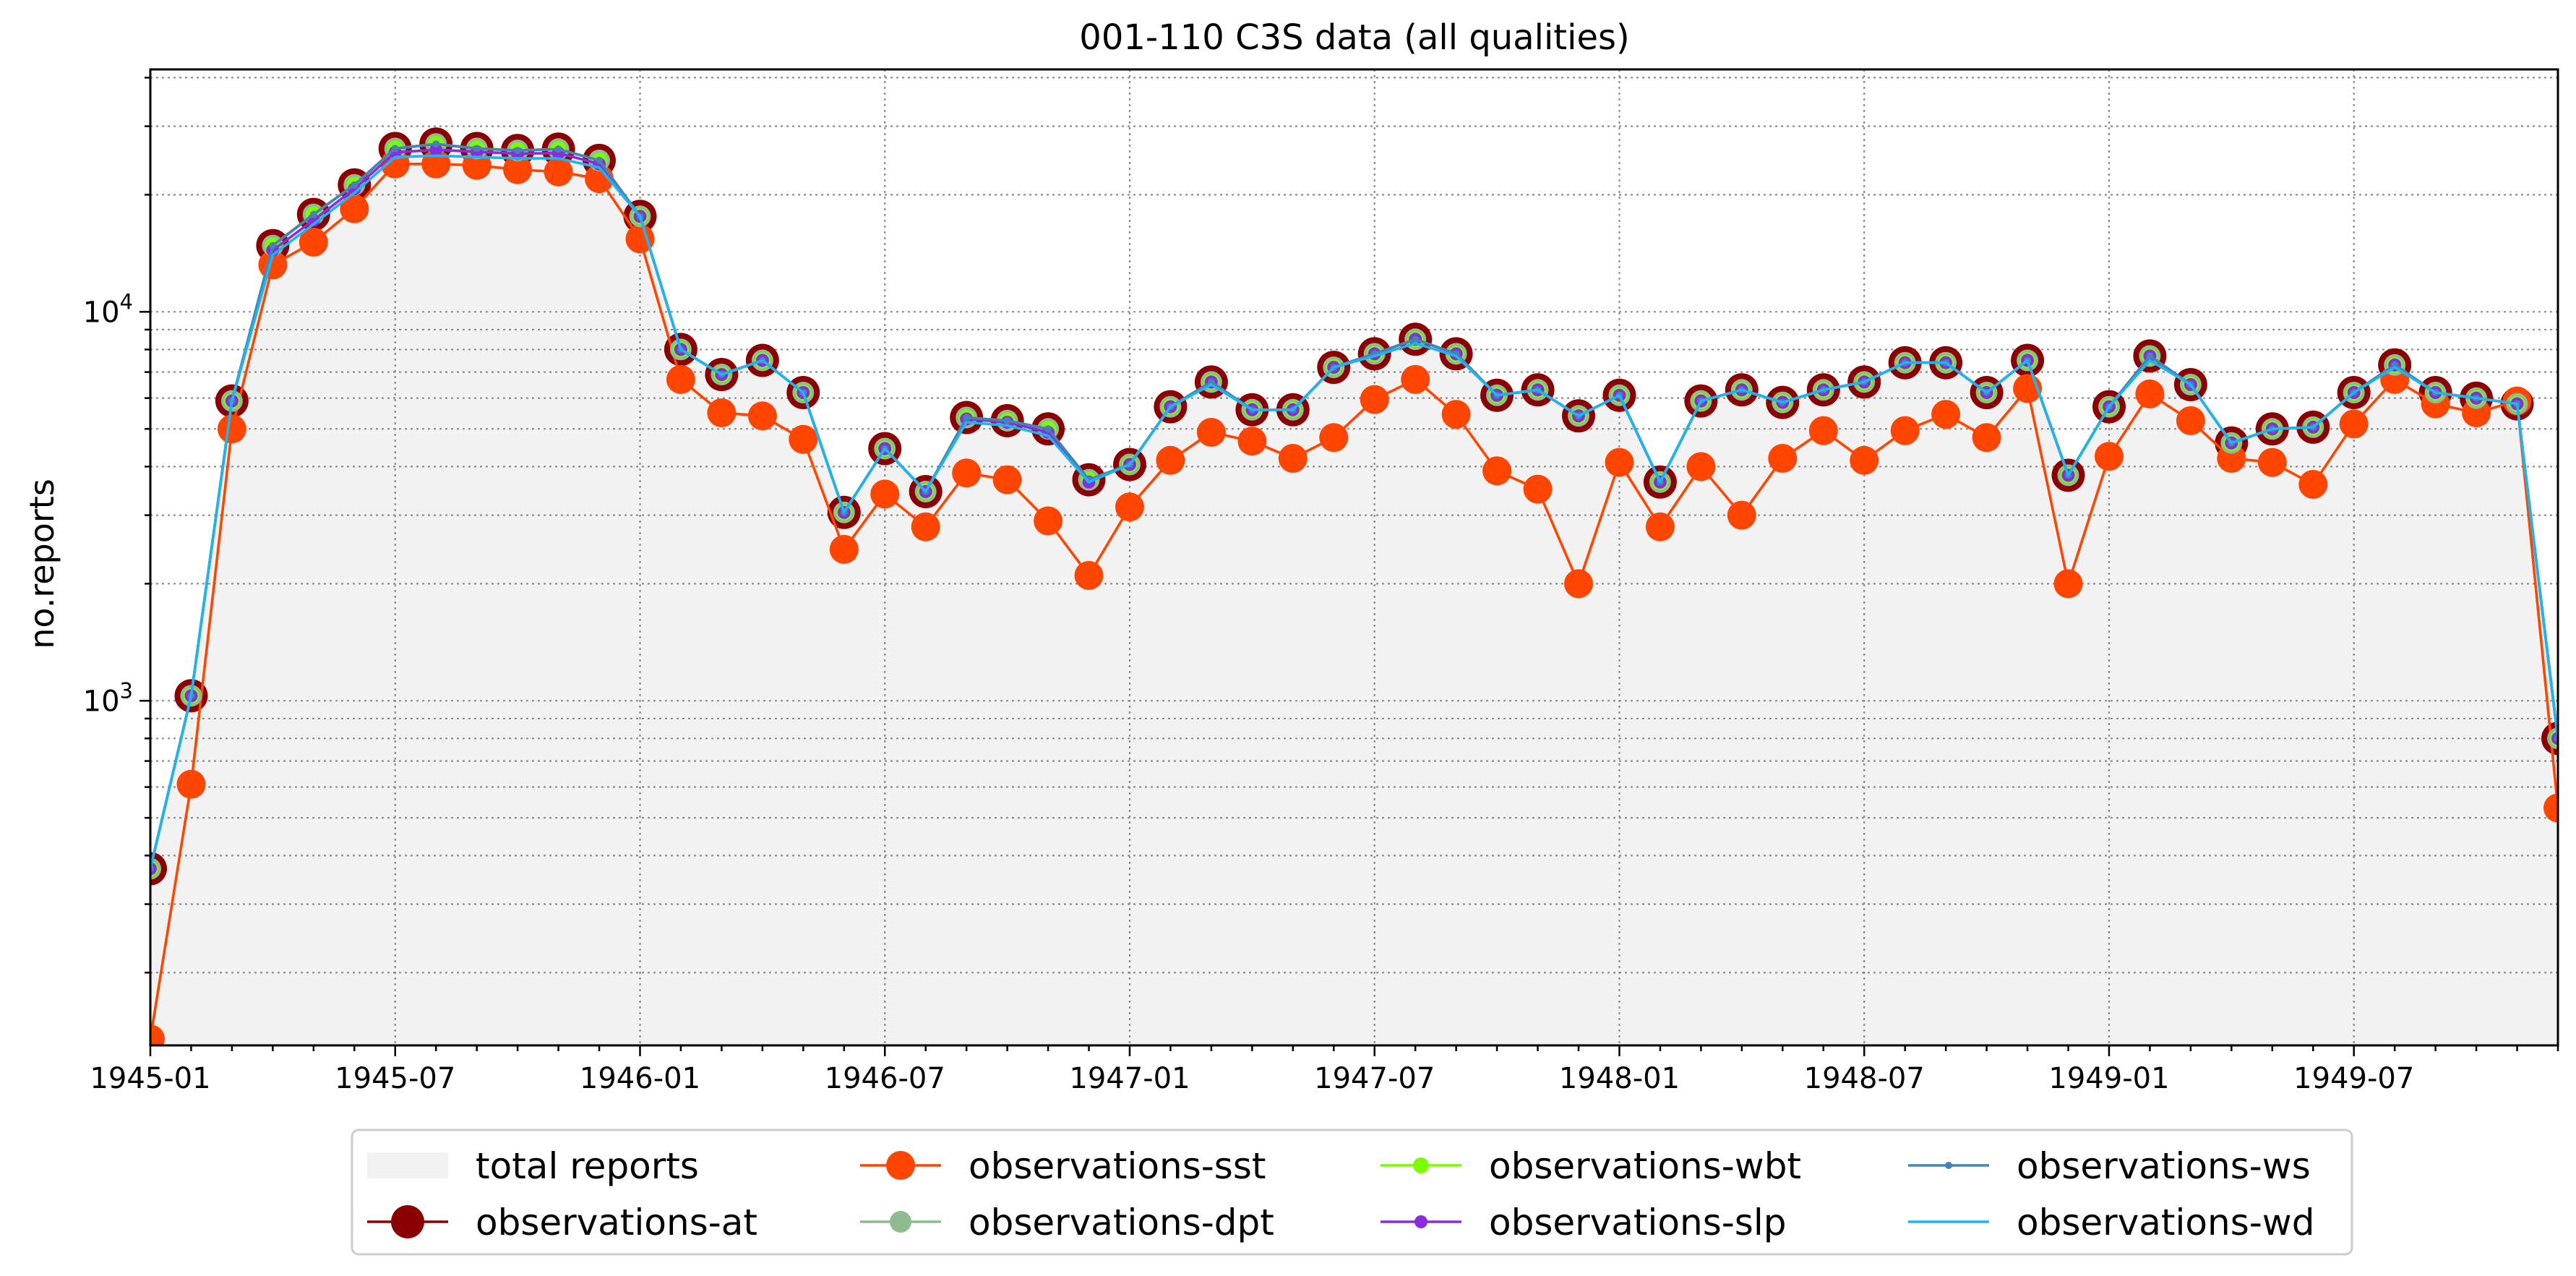  I want to click on y-tick-label: 10³, so click(108, 698).